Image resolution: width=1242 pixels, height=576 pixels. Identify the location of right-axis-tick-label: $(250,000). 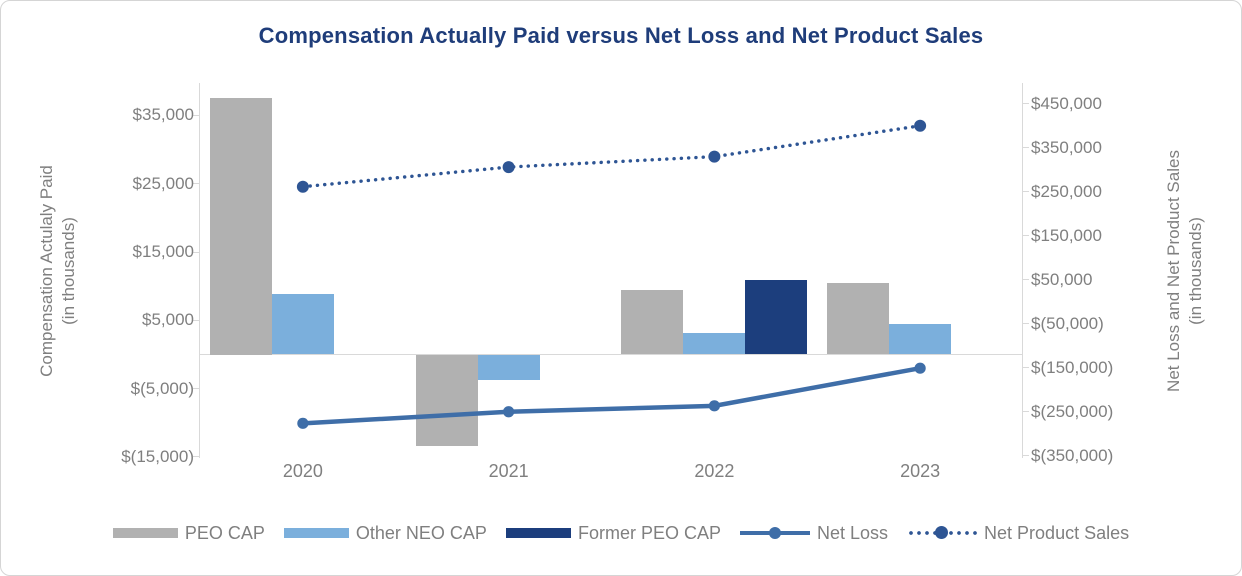
(1072, 411).